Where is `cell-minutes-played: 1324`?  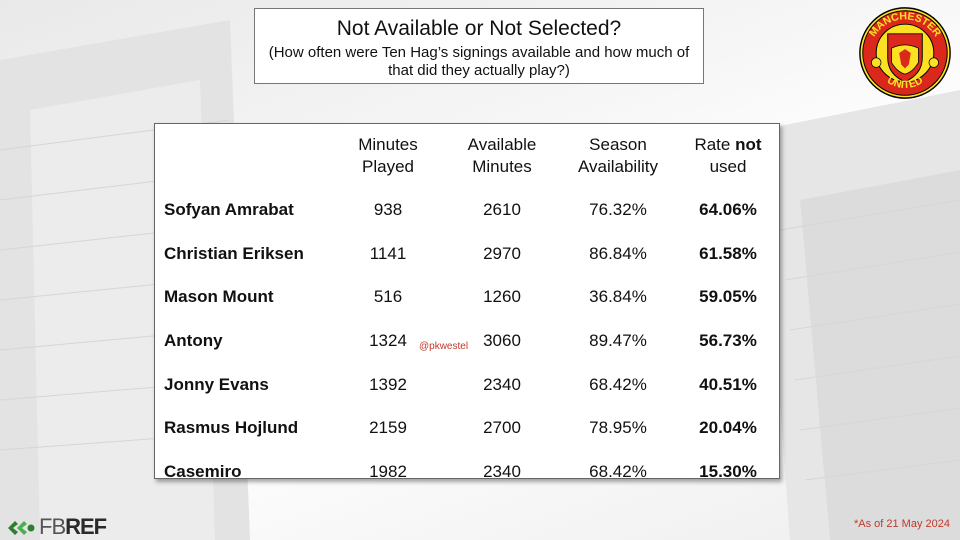 cell-minutes-played: 1324 is located at coordinates (388, 340).